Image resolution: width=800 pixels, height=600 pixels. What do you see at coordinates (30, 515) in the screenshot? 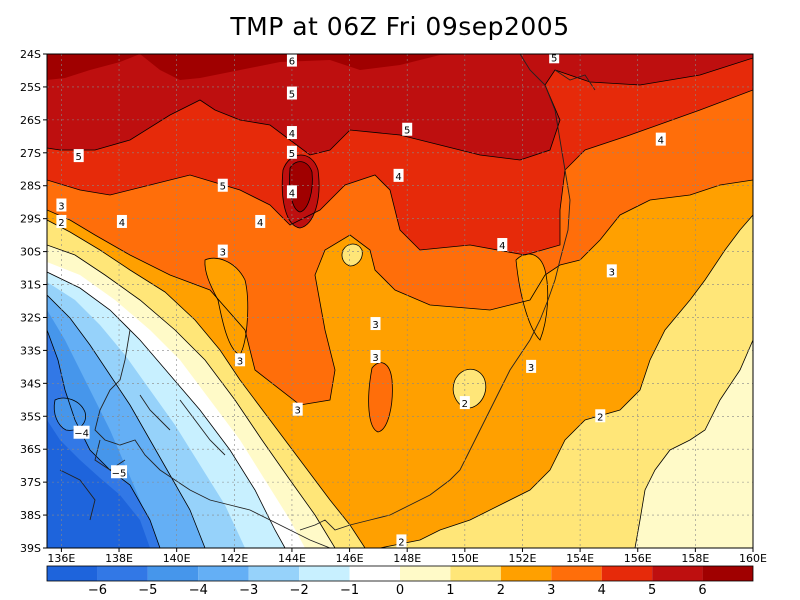
I see `y-tick-label: 38S` at bounding box center [30, 515].